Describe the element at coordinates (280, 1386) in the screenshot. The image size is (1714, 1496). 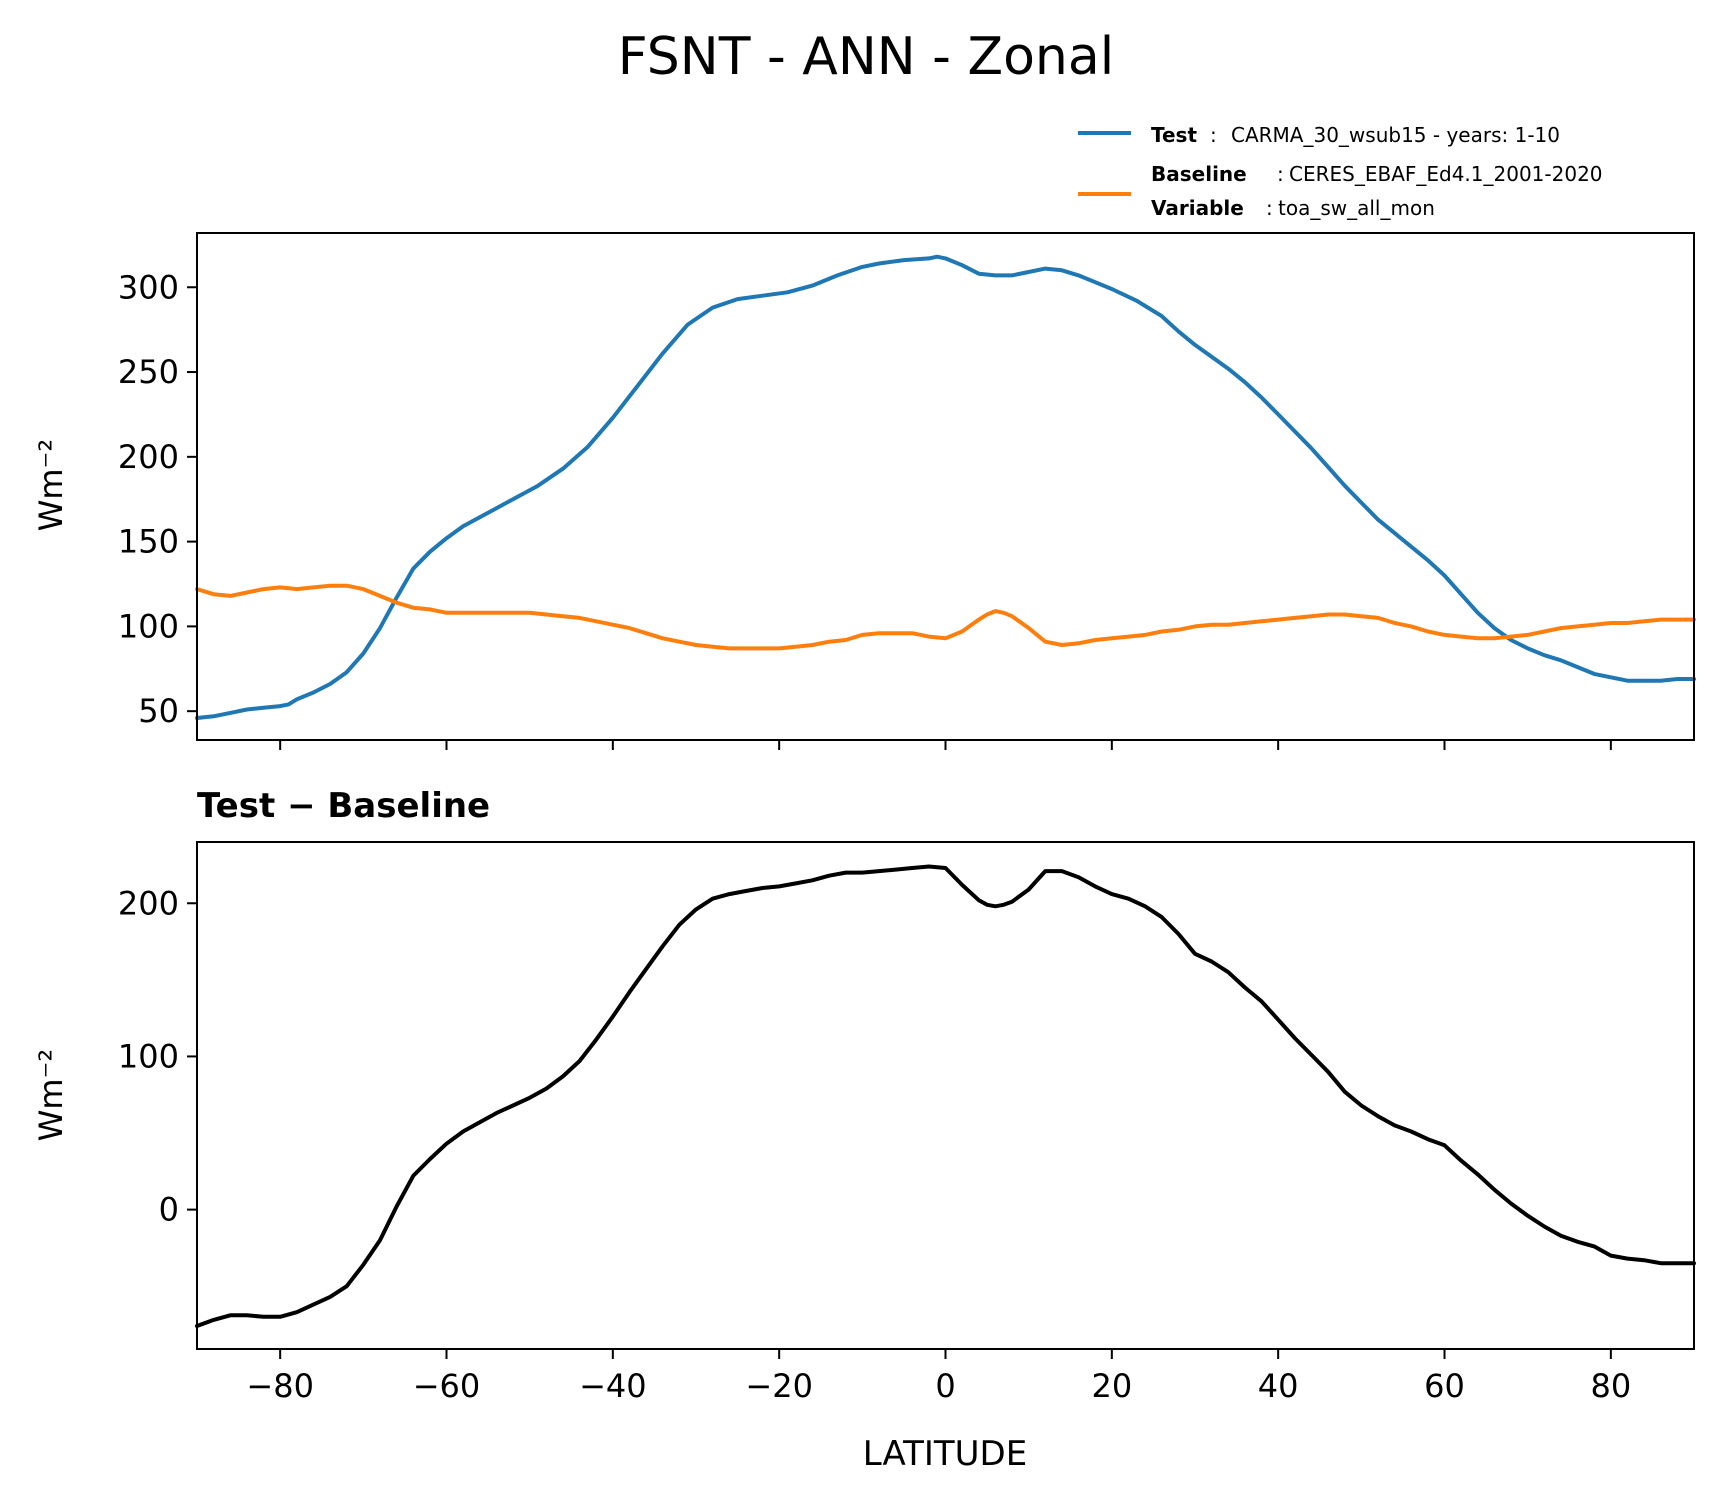
I see `x-tick-label: −80` at that location.